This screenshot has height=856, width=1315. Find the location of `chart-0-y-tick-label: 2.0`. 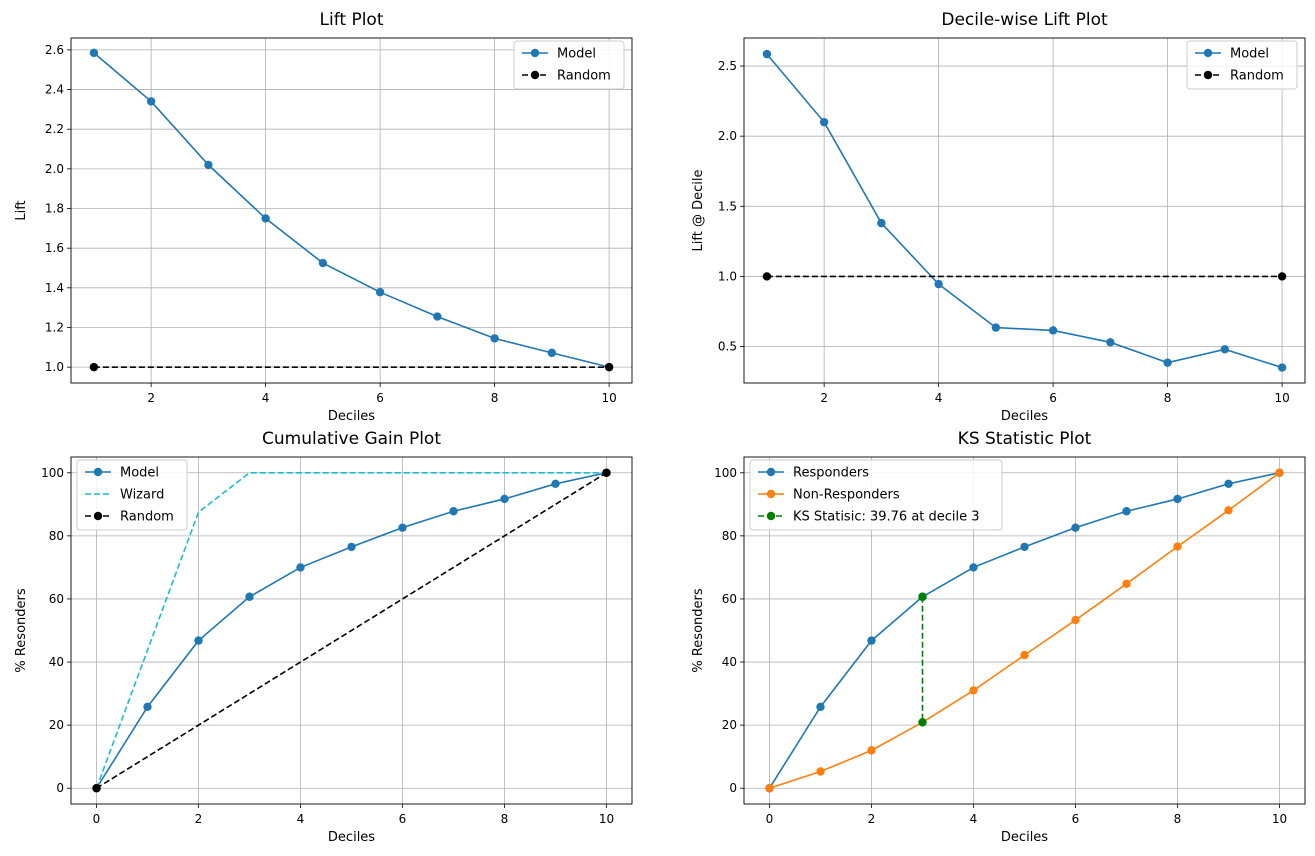

chart-0-y-tick-label: 2.0 is located at coordinates (54, 169).